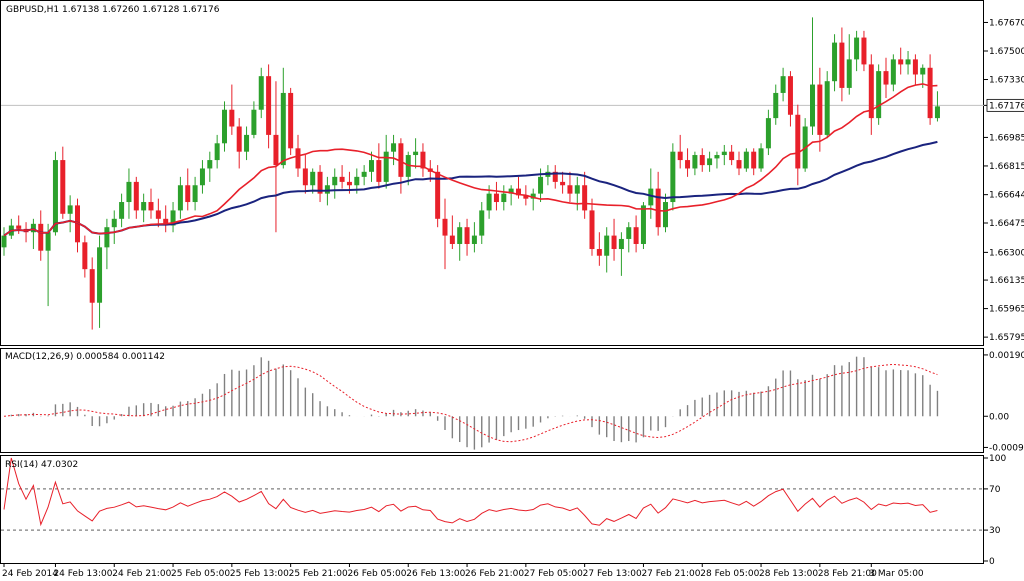 Image resolution: width=1024 pixels, height=581 pixels. What do you see at coordinates (670, 574) in the screenshot?
I see `time-tick-label: 27 Feb 21:00` at bounding box center [670, 574].